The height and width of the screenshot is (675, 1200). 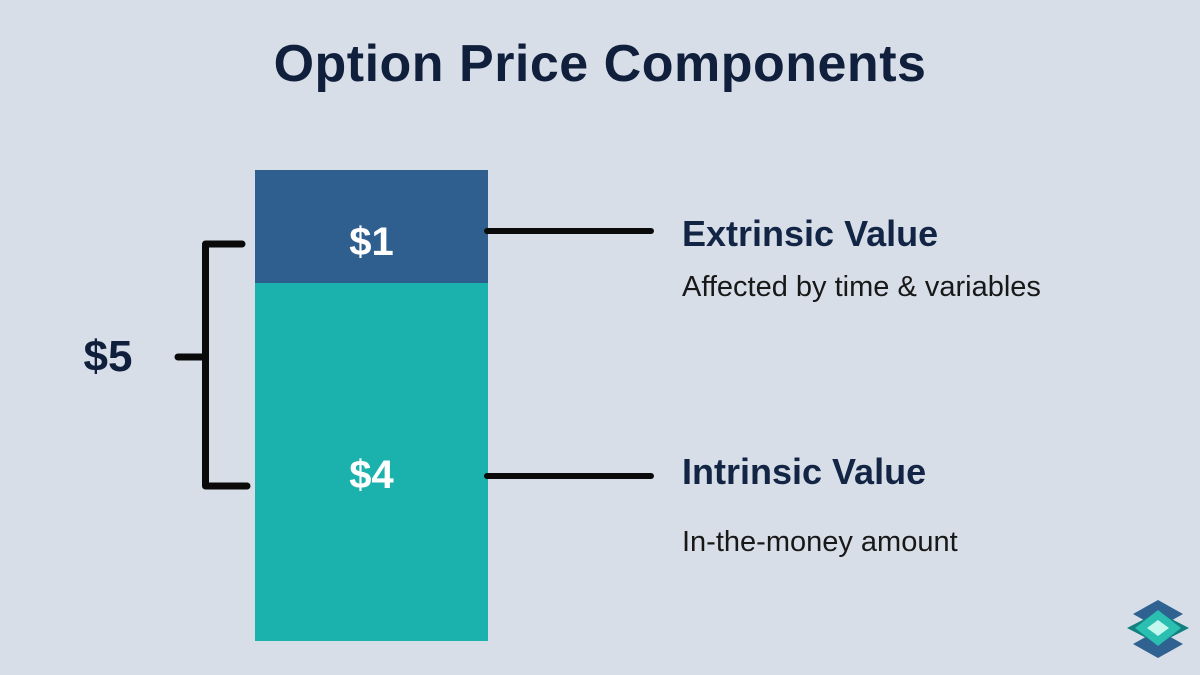 I want to click on intrinsic-amount-label: $4, so click(x=371, y=475).